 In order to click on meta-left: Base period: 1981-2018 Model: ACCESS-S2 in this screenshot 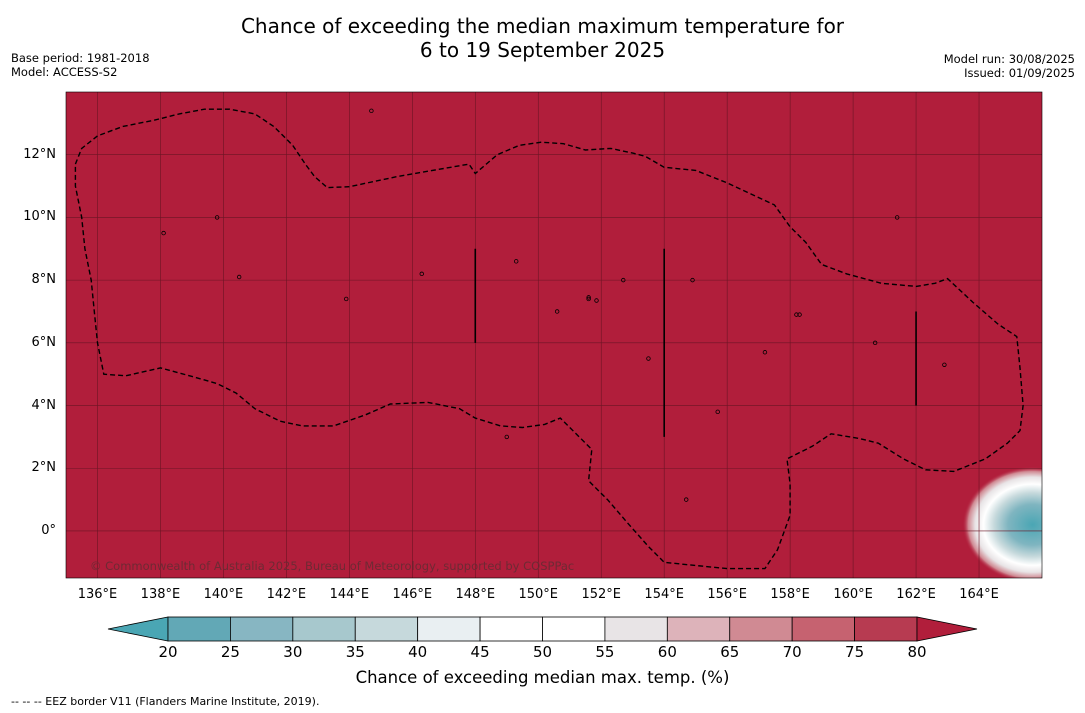, I will do `click(80, 65)`.